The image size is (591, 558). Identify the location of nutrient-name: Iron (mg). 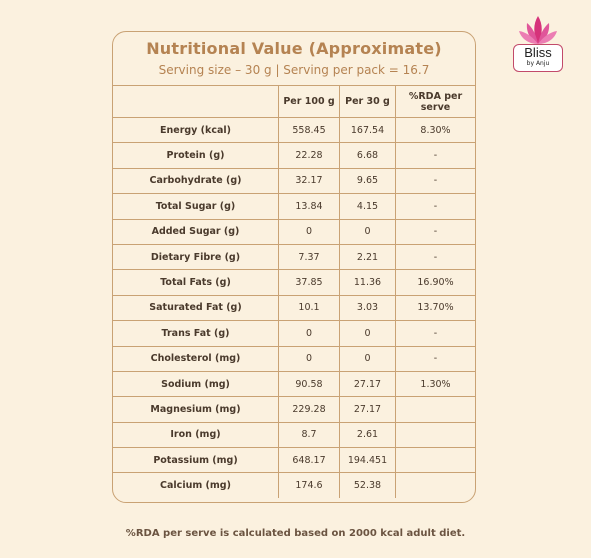
(196, 435).